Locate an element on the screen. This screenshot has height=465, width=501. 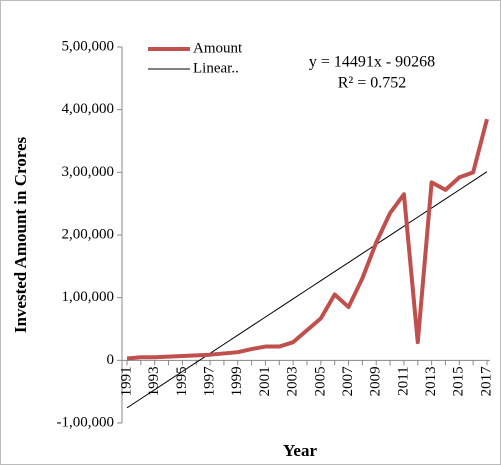
y-tick-label: 0 is located at coordinates (111, 360).